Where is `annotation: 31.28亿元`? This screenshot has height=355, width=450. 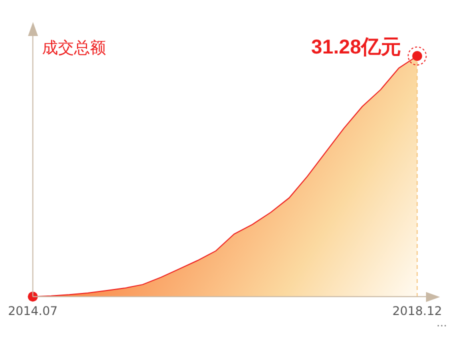
annotation: 31.28亿元 is located at coordinates (356, 47).